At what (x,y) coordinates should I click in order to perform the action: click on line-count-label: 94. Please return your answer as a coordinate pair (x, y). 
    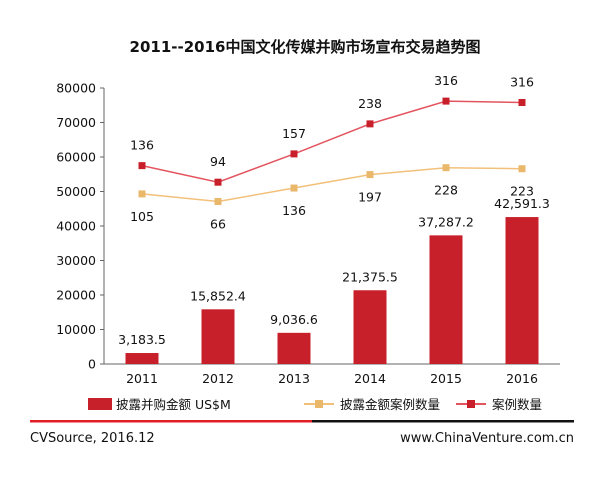
    Looking at the image, I should click on (218, 161).